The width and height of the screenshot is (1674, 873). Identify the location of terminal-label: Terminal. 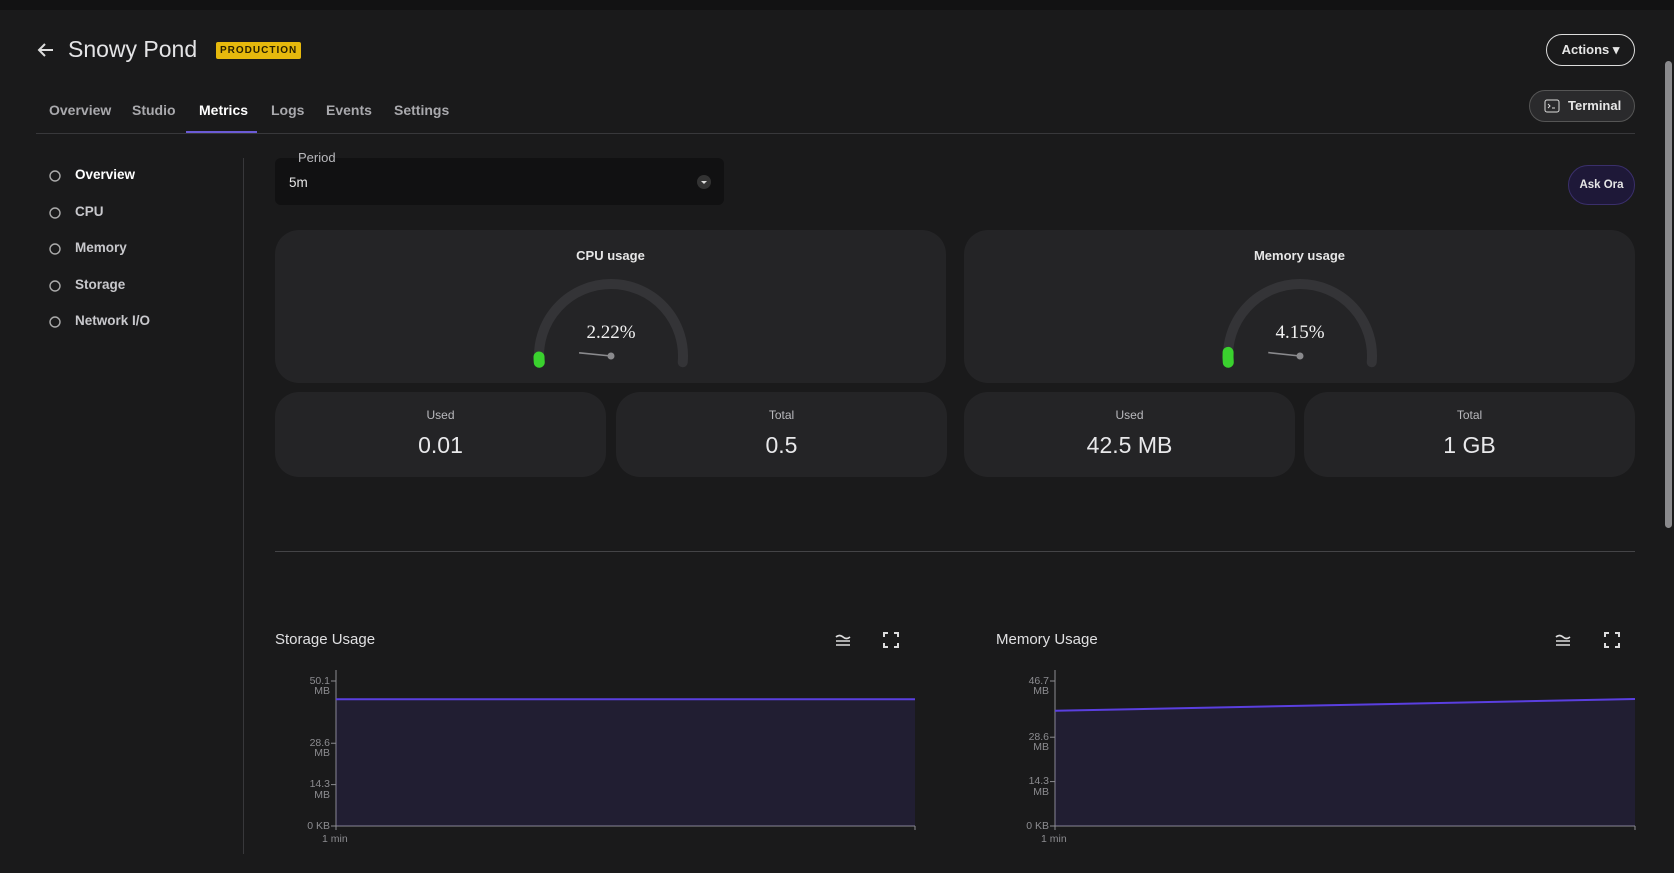
(1595, 105).